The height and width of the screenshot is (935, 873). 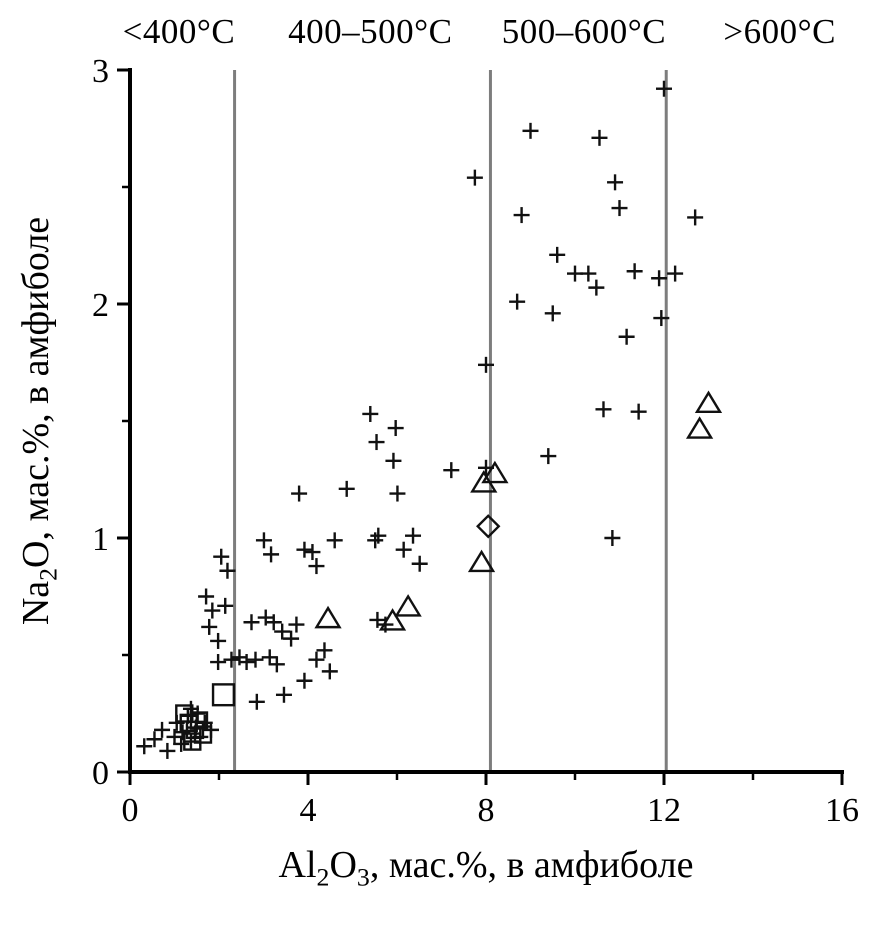 I want to click on diamond-marker, so click(x=488, y=526).